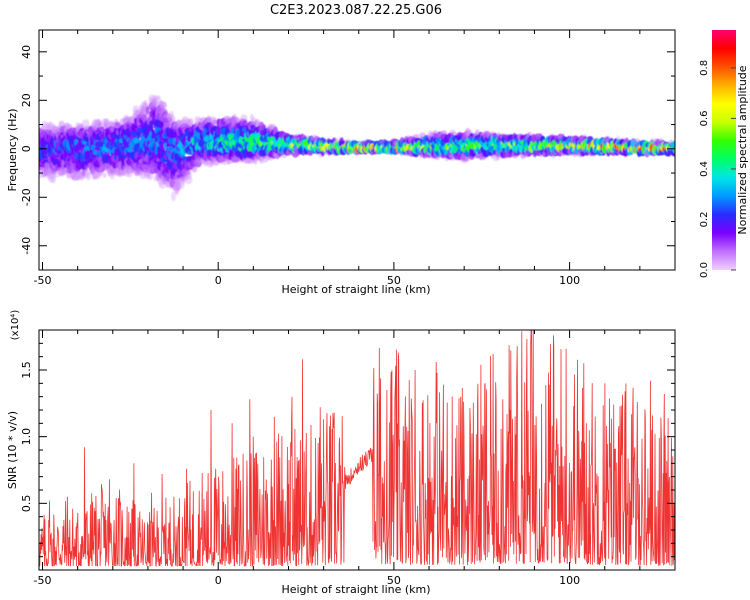 The height and width of the screenshot is (600, 750). I want to click on spectrogram-x-tick-label: 0, so click(218, 280).